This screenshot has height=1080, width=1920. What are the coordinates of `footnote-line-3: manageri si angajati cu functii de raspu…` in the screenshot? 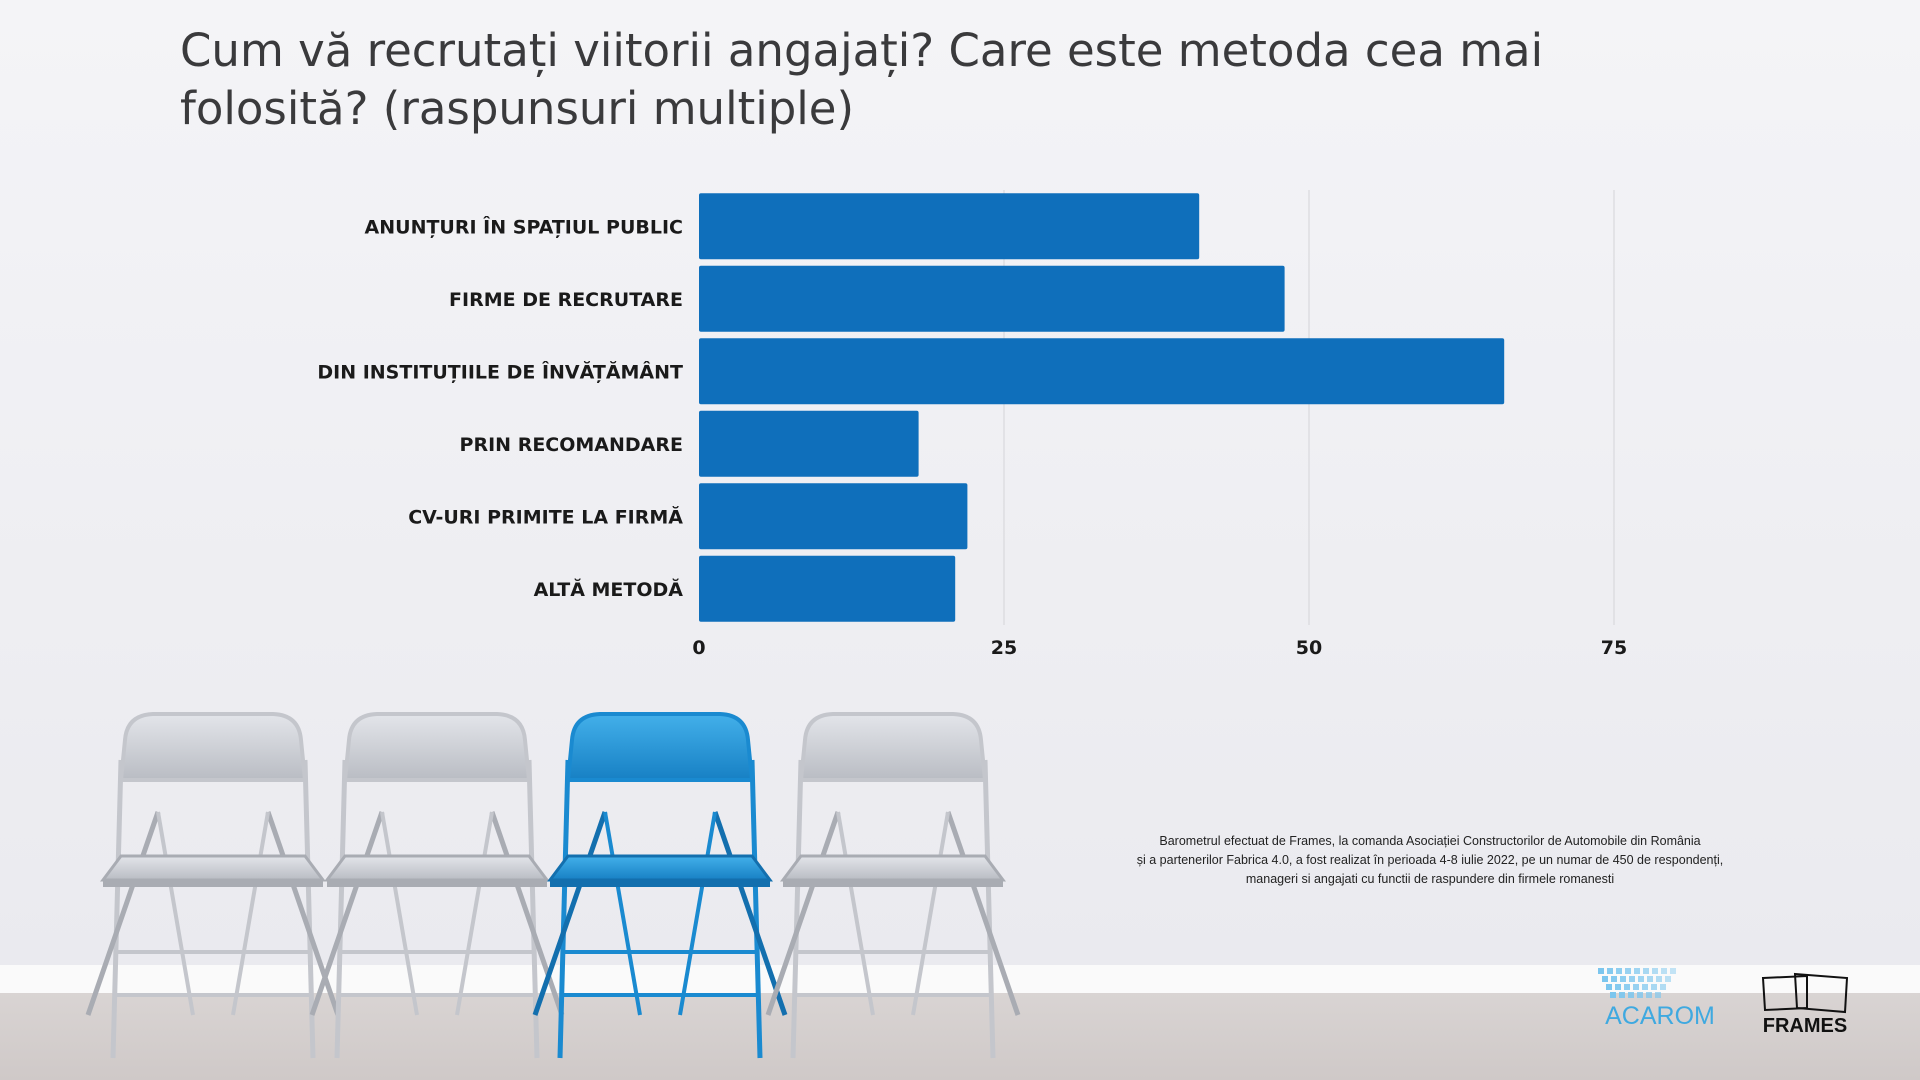 It's located at (1430, 879).